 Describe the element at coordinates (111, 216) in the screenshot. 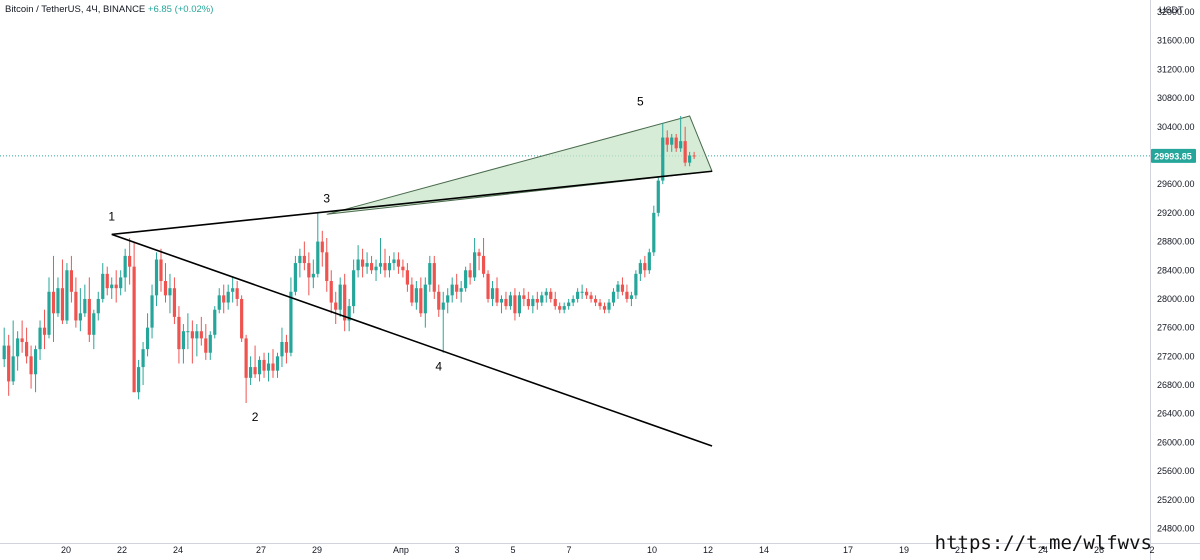

I see `wave-label-1: 1` at that location.